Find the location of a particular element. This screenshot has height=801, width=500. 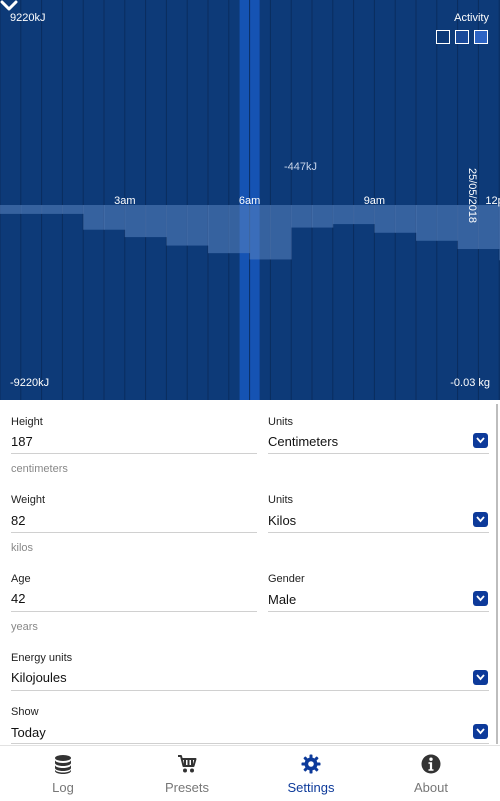

activity-level-high-toggle is located at coordinates (481, 37).